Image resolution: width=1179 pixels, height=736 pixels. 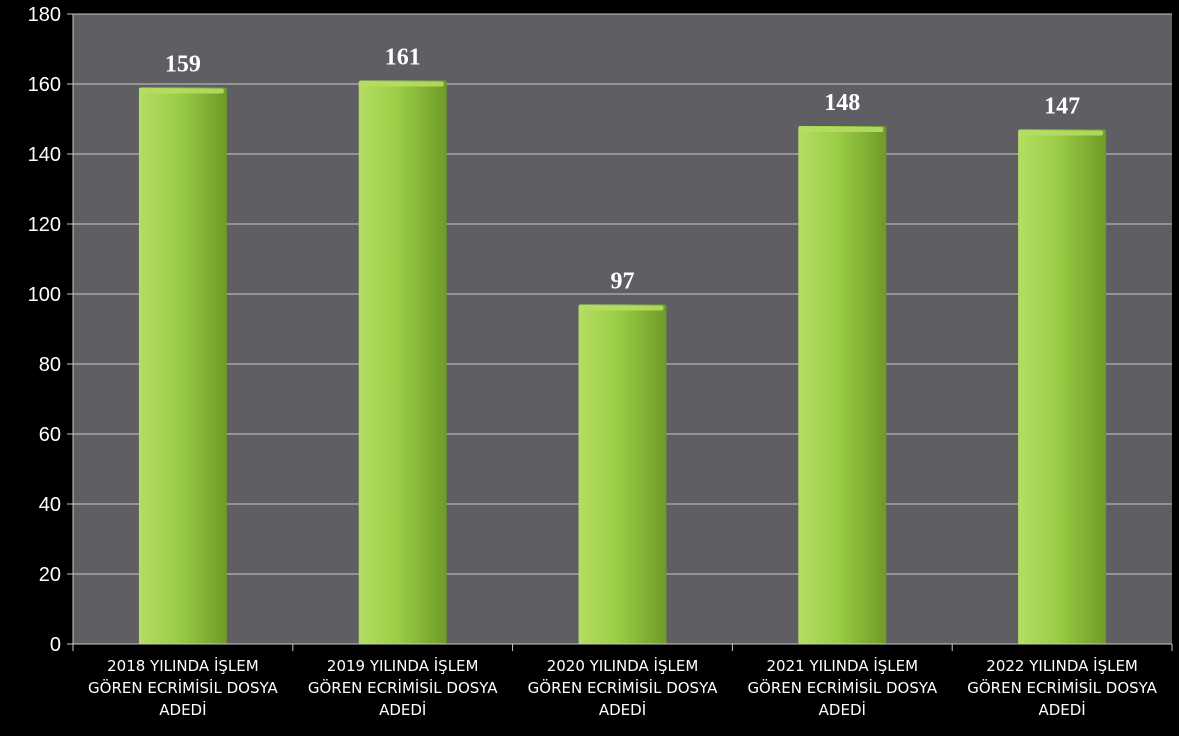 What do you see at coordinates (1062, 665) in the screenshot?
I see `x-tick-label: 2022 YILINDA İŞLEM` at bounding box center [1062, 665].